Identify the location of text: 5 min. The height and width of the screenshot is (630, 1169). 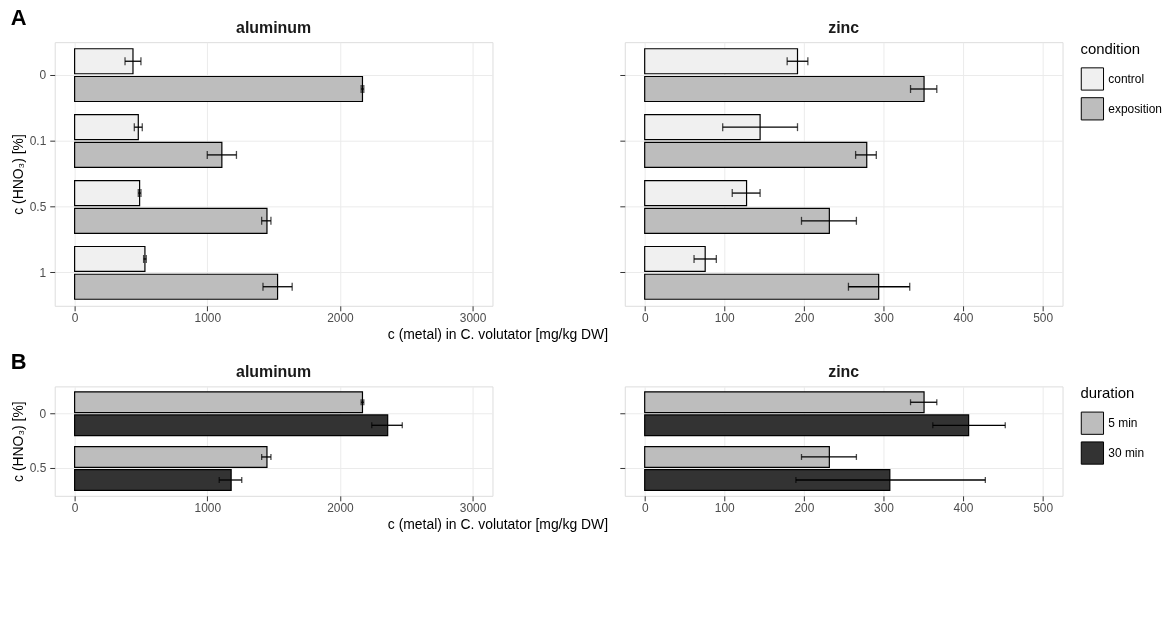
(1123, 423).